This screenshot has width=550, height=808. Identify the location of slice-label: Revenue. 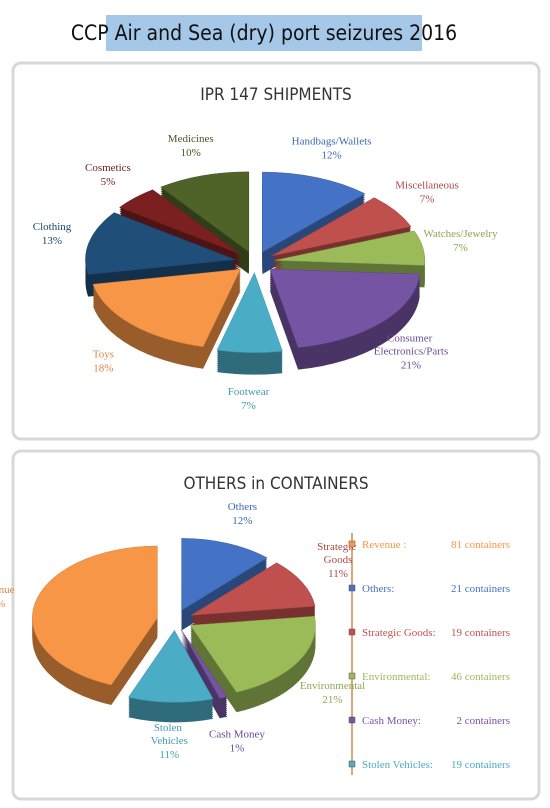
(7, 590).